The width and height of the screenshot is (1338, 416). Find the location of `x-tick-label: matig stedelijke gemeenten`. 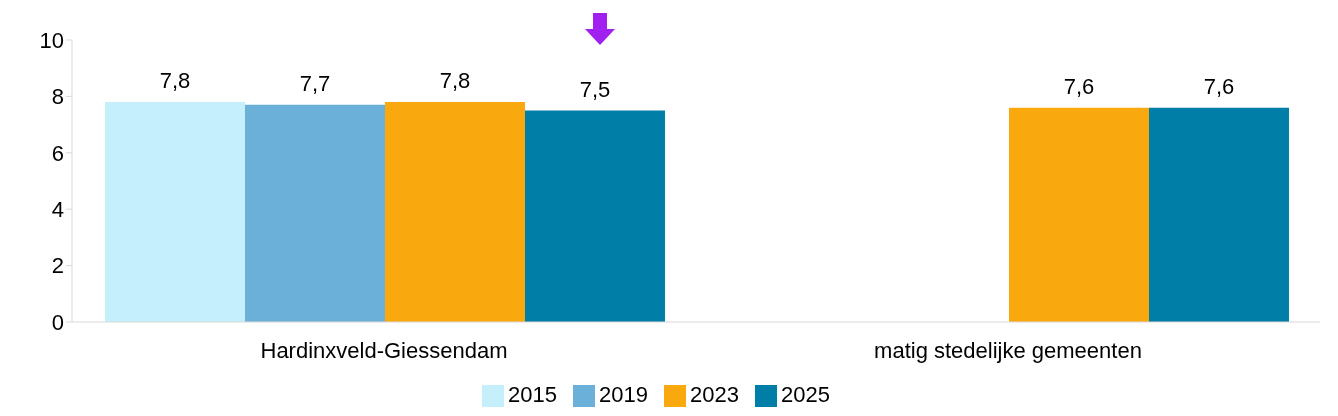

x-tick-label: matig stedelijke gemeenten is located at coordinates (1008, 350).